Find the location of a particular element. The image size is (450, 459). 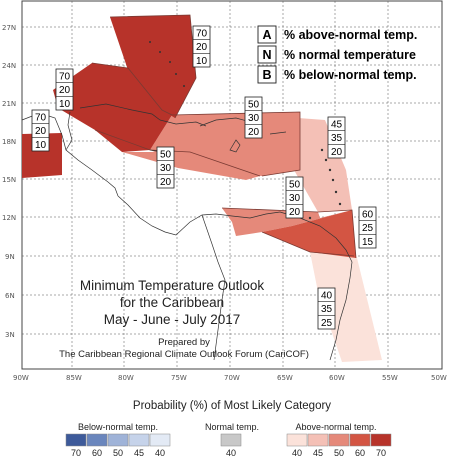

legend-value-above: 45 is located at coordinates (318, 453).